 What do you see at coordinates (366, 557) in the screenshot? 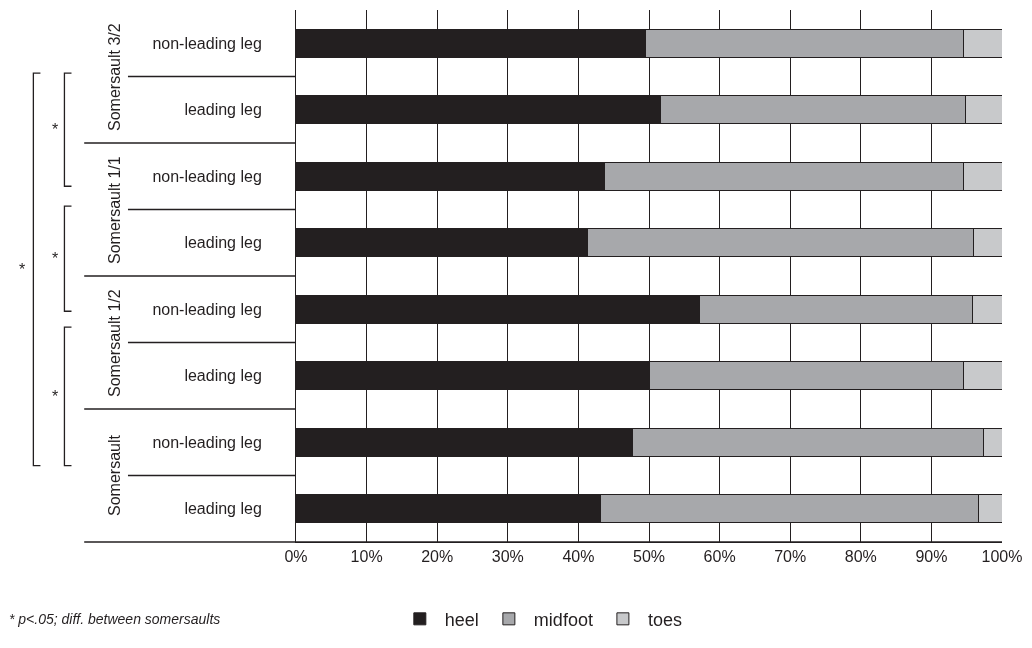
I see `x-tick-label: 10%` at bounding box center [366, 557].